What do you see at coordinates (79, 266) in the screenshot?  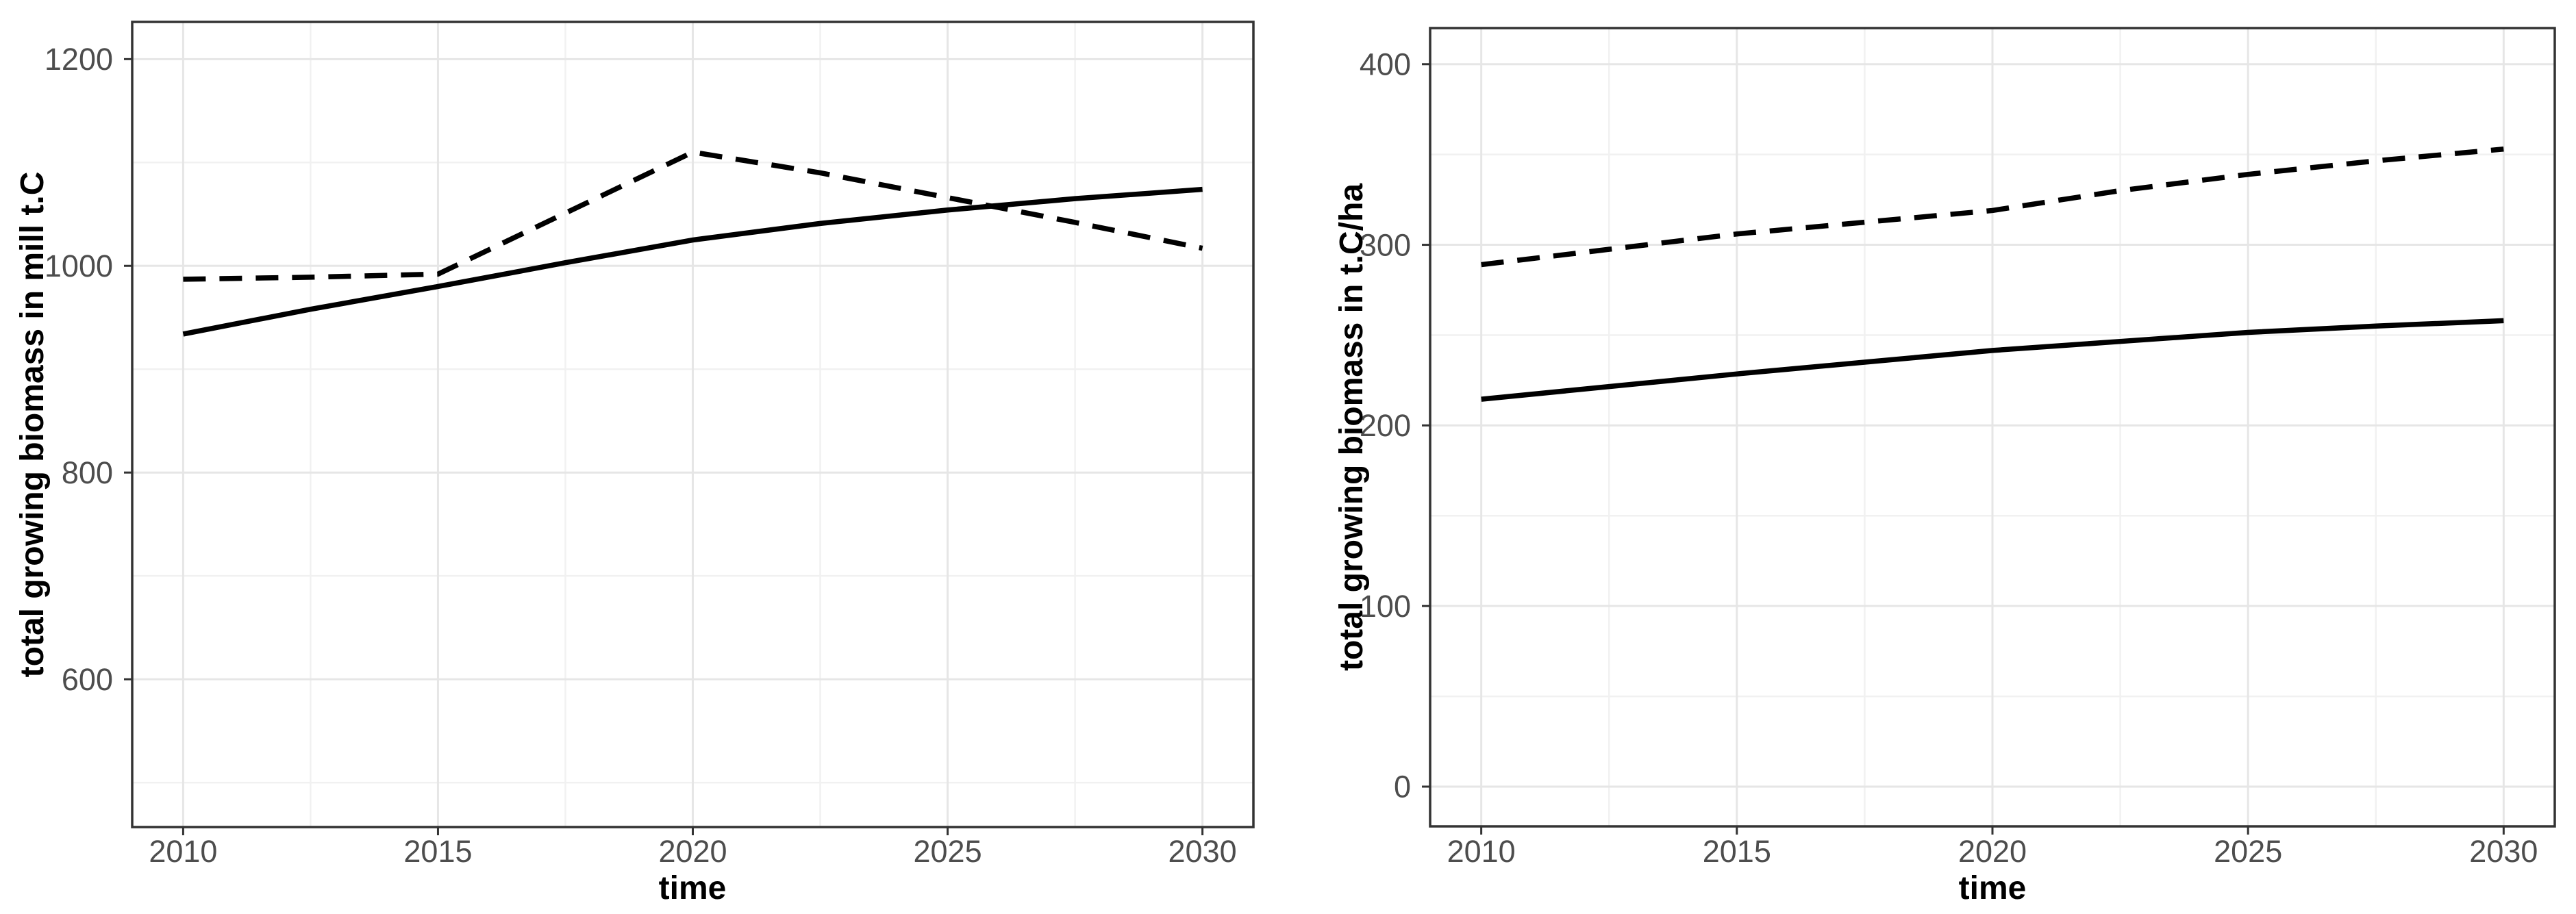 I see `y-tick-label: 1000` at bounding box center [79, 266].